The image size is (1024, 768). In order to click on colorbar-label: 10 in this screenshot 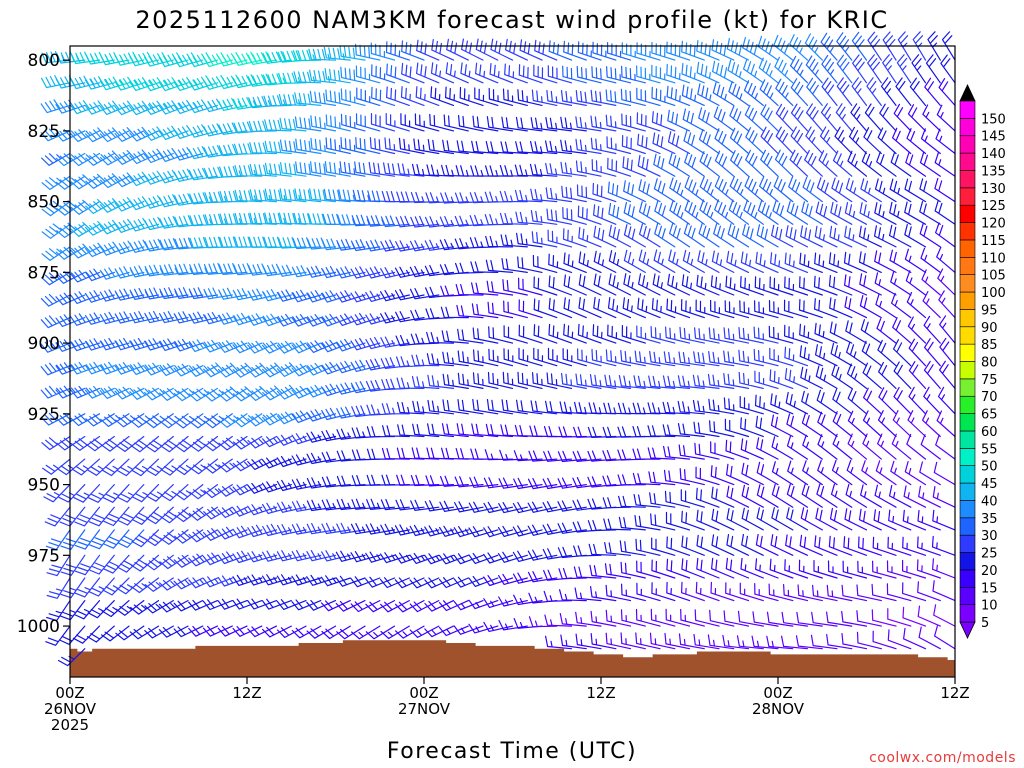, I will do `click(989, 606)`.